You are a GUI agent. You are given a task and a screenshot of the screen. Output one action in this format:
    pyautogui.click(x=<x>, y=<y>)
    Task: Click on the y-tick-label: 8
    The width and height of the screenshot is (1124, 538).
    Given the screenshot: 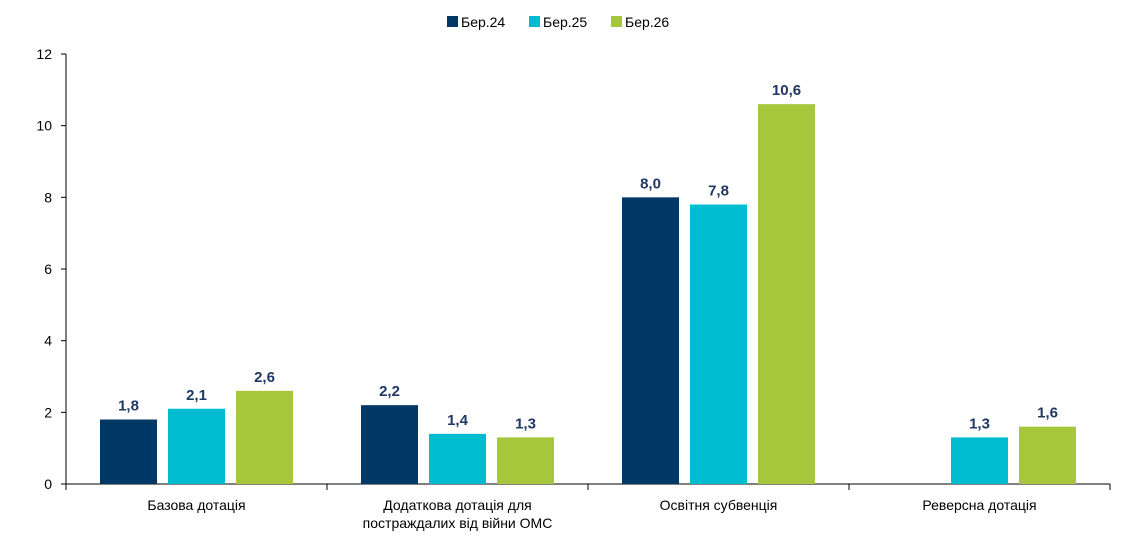 What is the action you would take?
    pyautogui.click(x=48, y=197)
    